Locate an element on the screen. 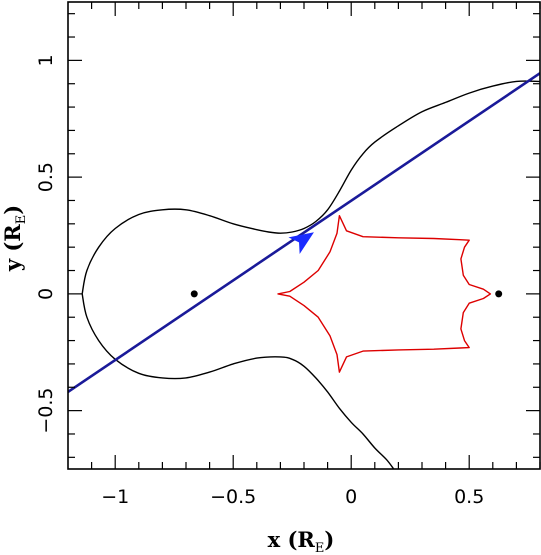 This screenshot has height=555, width=541. x-axis-label: x (RE) is located at coordinates (301, 541).